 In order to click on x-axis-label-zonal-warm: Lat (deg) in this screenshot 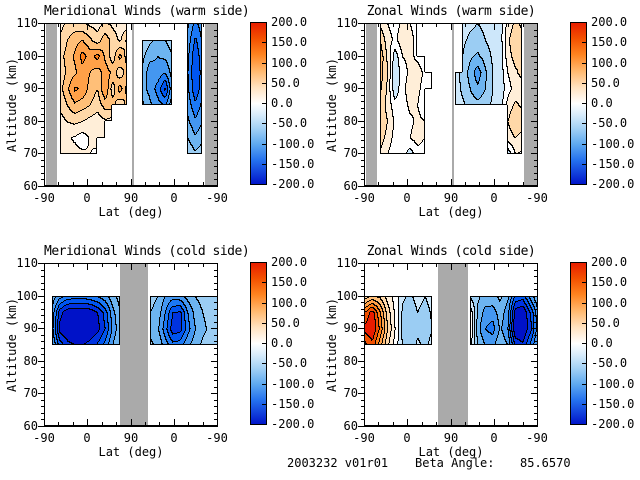, I will do `click(451, 212)`.